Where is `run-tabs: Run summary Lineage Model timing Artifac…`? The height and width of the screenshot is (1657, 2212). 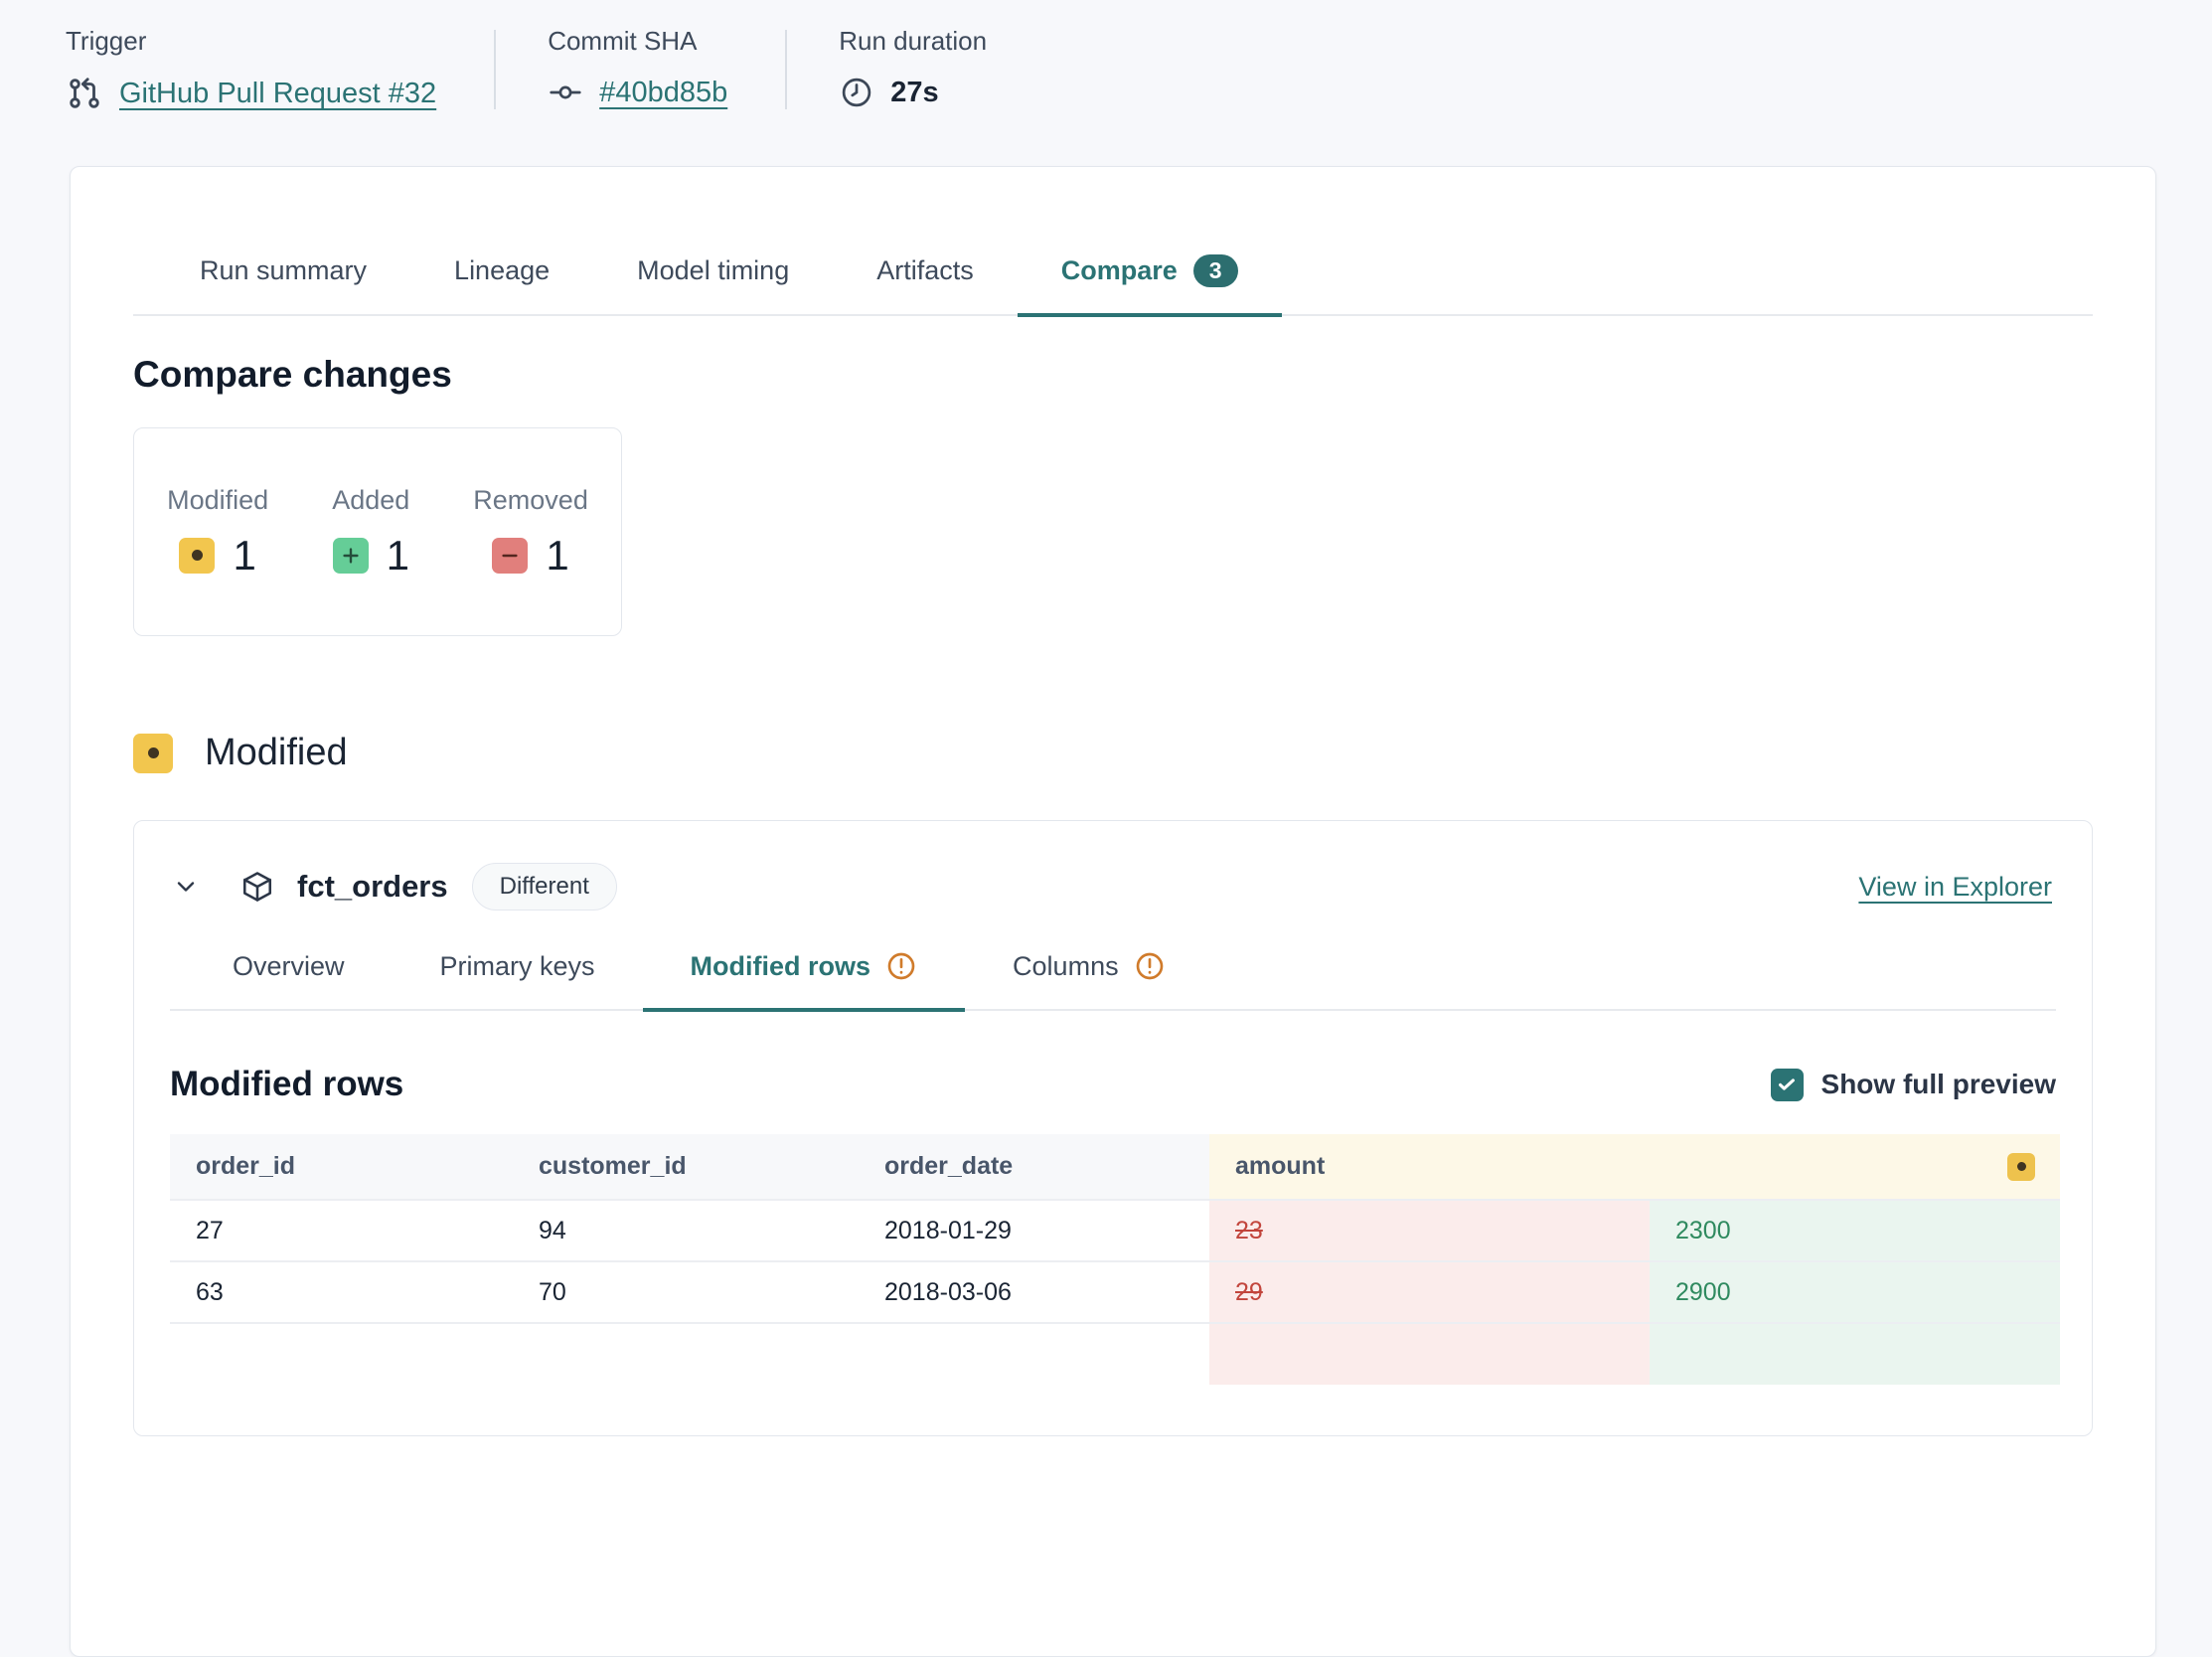
run-tabs: Run summary Lineage Model timing Artifac… is located at coordinates (1113, 242).